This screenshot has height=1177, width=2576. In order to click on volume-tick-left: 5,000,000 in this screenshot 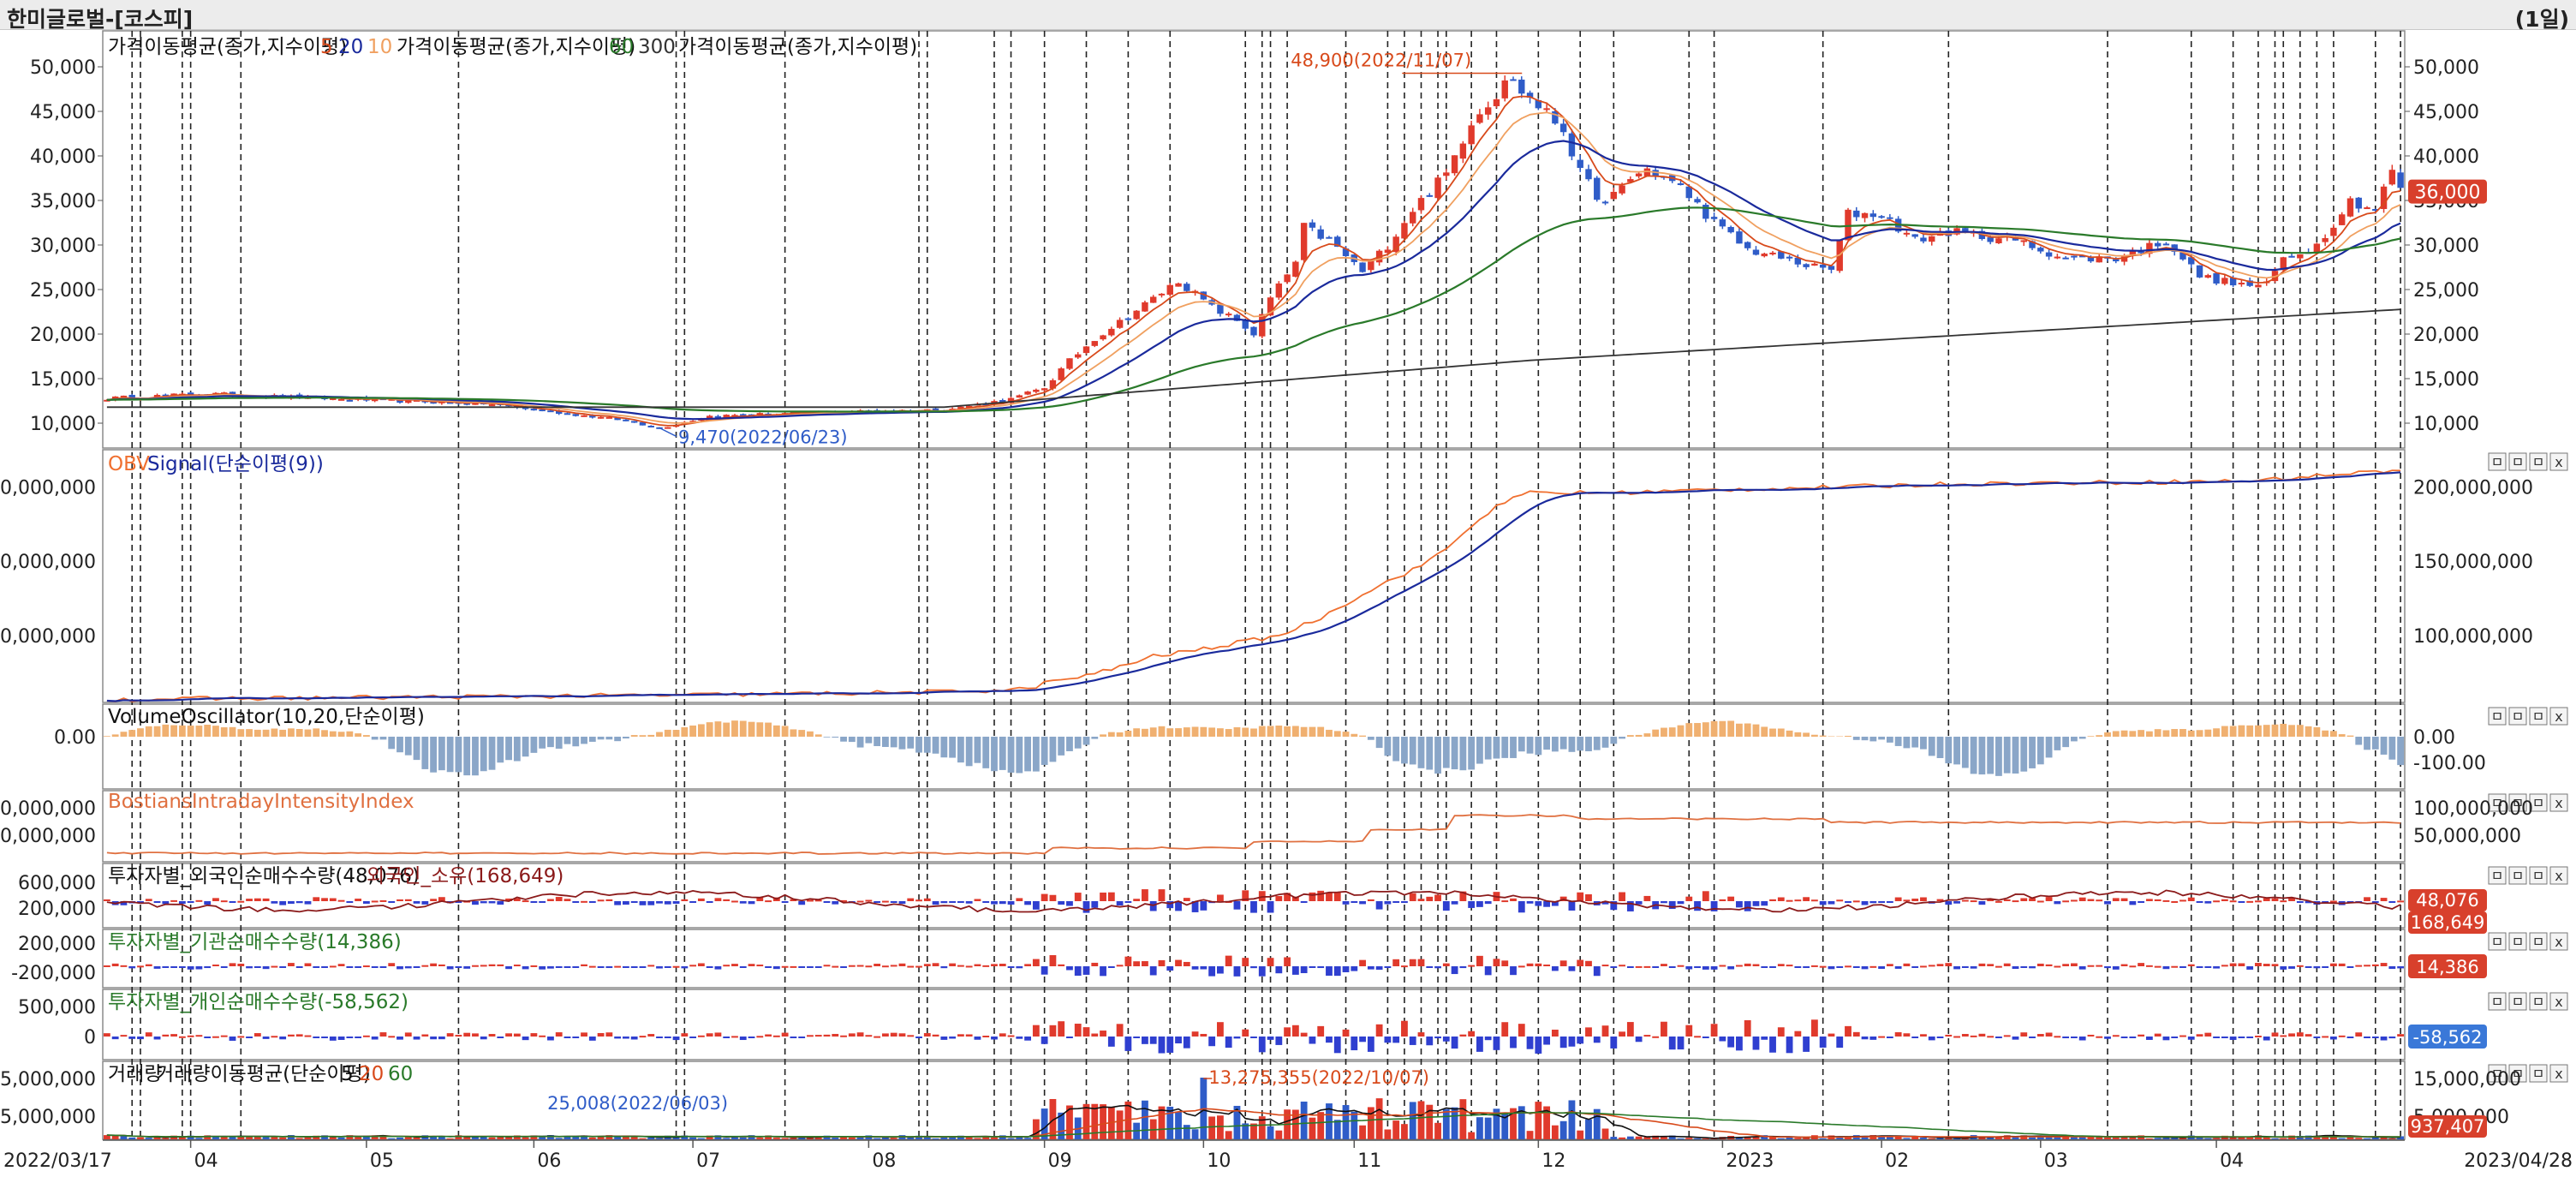, I will do `click(48, 1117)`.